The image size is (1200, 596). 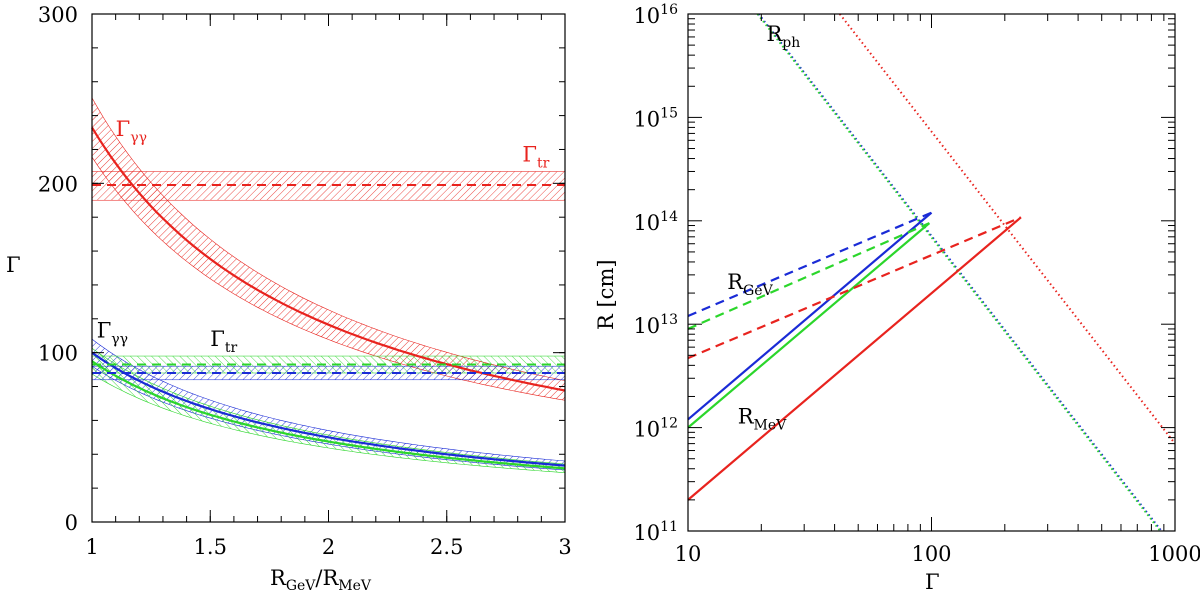 What do you see at coordinates (564, 547) in the screenshot?
I see `left-xtick-label: 3` at bounding box center [564, 547].